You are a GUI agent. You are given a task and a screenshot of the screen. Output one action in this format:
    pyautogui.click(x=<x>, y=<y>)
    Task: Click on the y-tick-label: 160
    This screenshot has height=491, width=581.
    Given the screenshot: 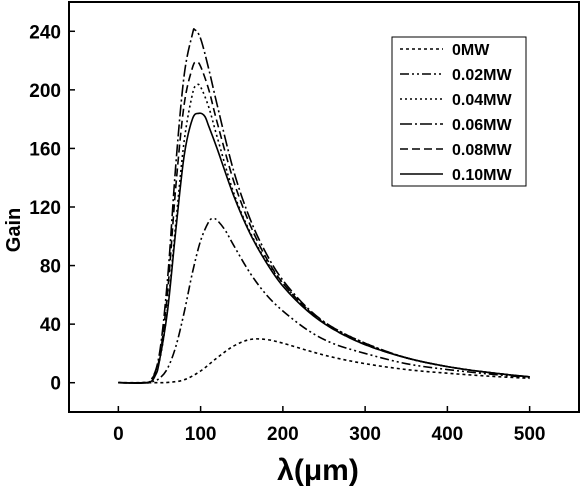 What is the action you would take?
    pyautogui.click(x=45, y=149)
    